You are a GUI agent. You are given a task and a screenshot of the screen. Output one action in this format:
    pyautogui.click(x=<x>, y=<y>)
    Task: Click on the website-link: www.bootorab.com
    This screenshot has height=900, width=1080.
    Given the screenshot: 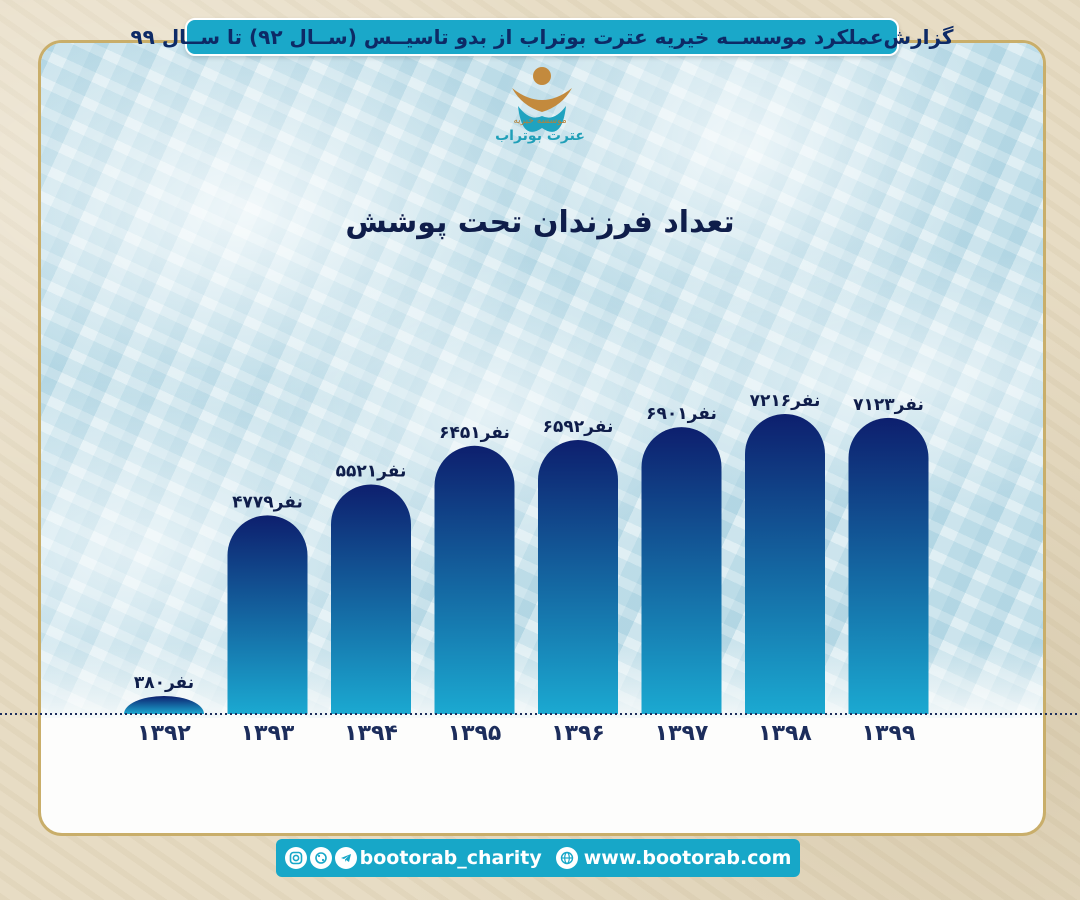 What is the action you would take?
    pyautogui.click(x=687, y=858)
    